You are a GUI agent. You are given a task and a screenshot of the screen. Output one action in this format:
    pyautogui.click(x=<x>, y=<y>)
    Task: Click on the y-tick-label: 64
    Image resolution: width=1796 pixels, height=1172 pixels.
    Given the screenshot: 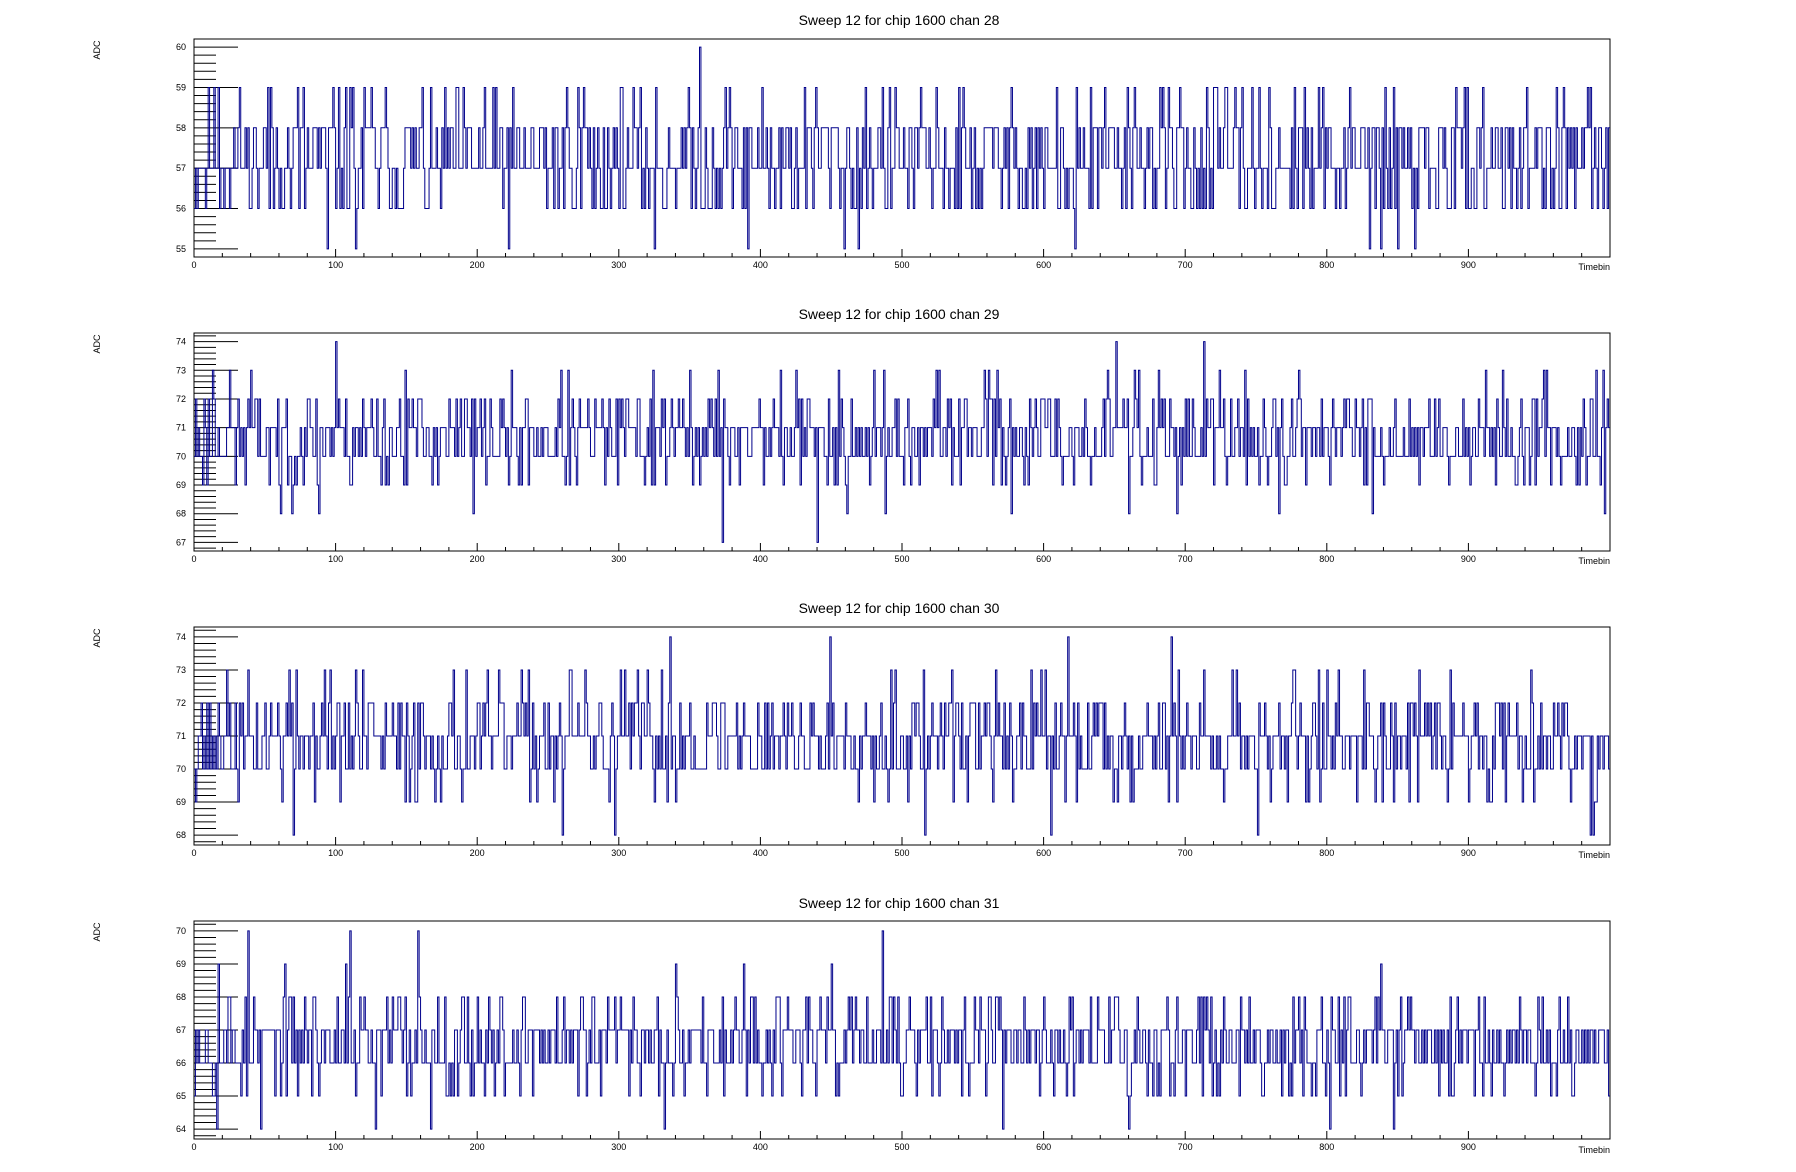 What is the action you would take?
    pyautogui.click(x=181, y=1129)
    